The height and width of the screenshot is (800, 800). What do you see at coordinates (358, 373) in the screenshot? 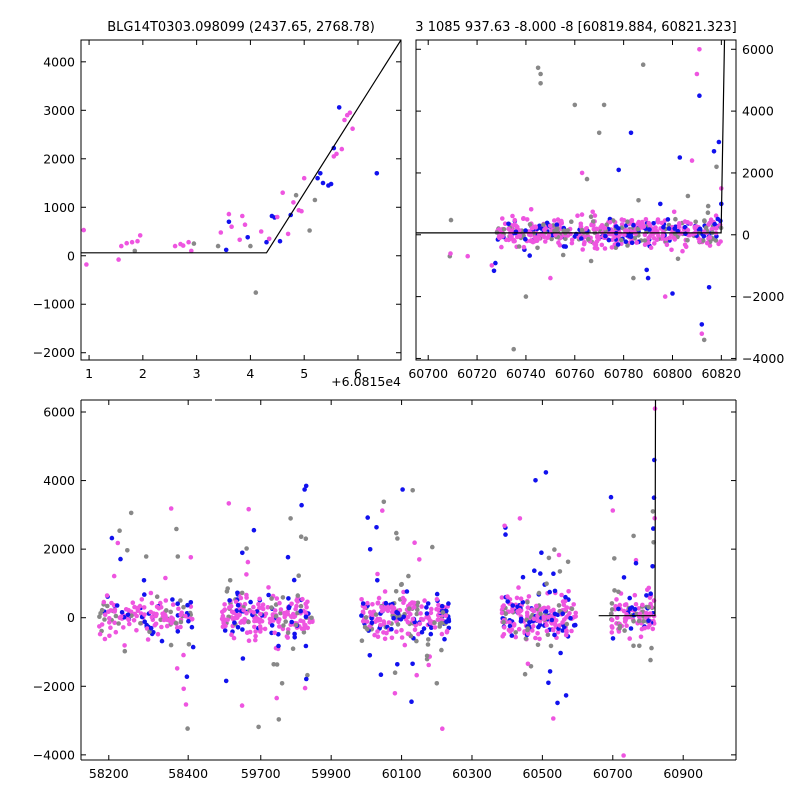
I see `top-left-xtick-label: 6` at bounding box center [358, 373].